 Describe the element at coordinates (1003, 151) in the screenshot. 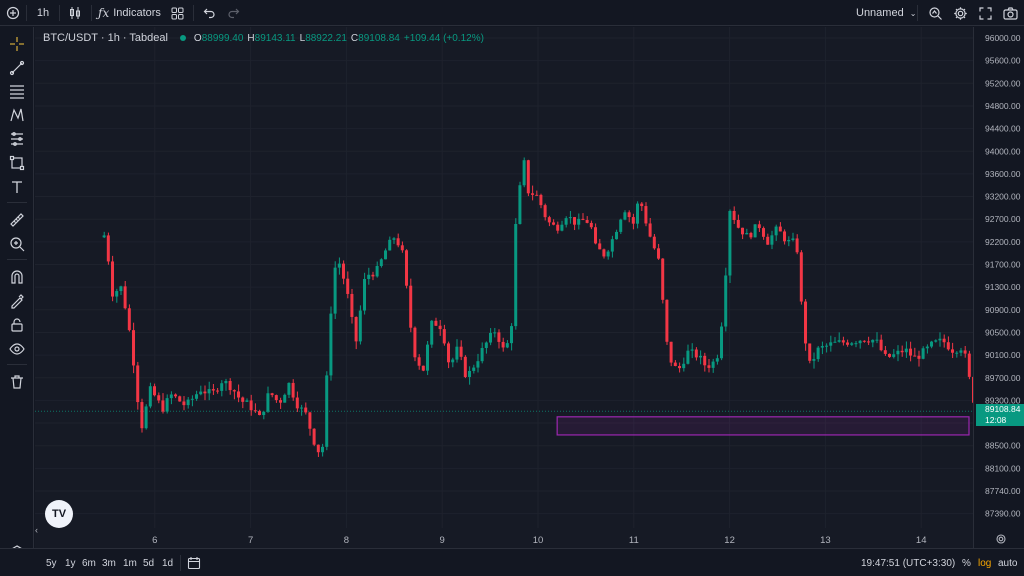

I see `price-tick-label: 94000.00` at that location.